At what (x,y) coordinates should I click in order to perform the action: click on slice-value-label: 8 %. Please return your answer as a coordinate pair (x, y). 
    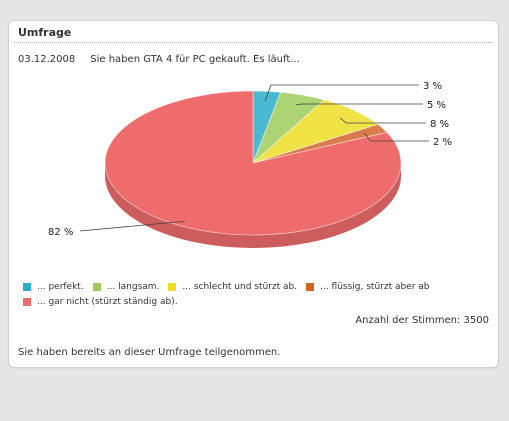
    Looking at the image, I should click on (439, 124).